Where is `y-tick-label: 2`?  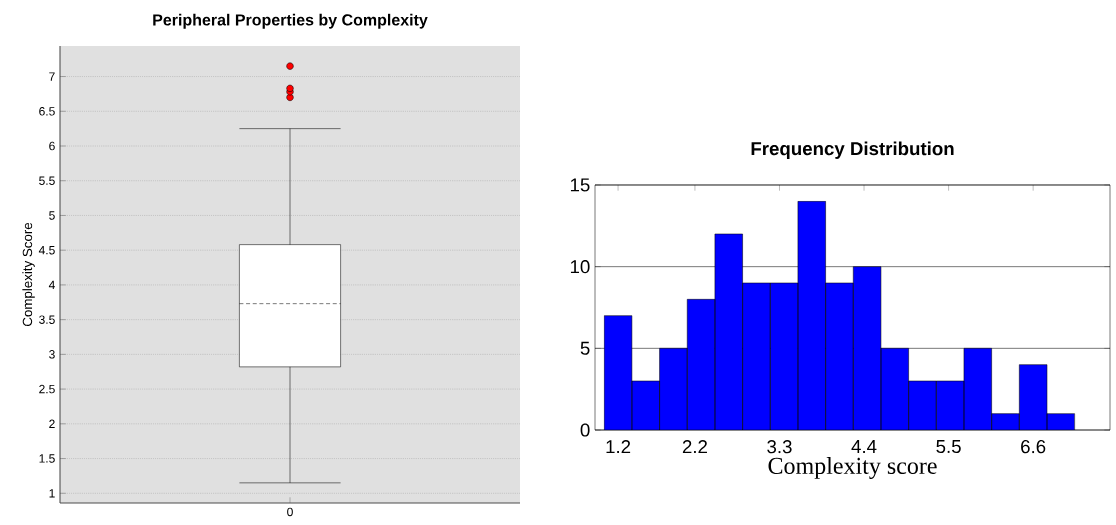 y-tick-label: 2 is located at coordinates (52, 424).